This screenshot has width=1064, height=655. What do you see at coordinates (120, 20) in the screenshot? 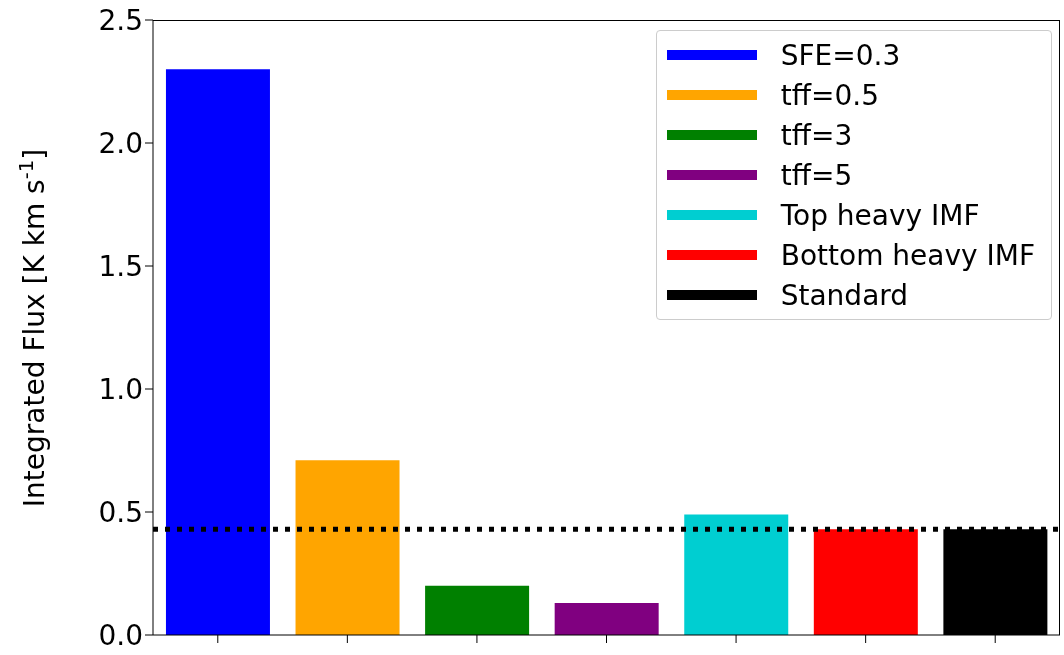
I see `y-tick-label: 2.5` at bounding box center [120, 20].